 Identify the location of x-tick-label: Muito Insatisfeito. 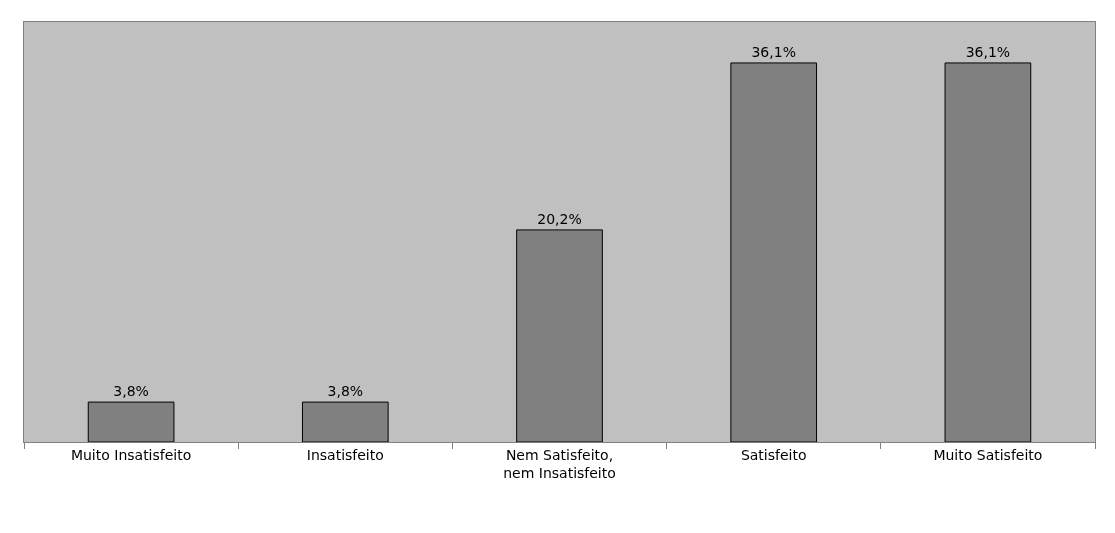
(131, 454).